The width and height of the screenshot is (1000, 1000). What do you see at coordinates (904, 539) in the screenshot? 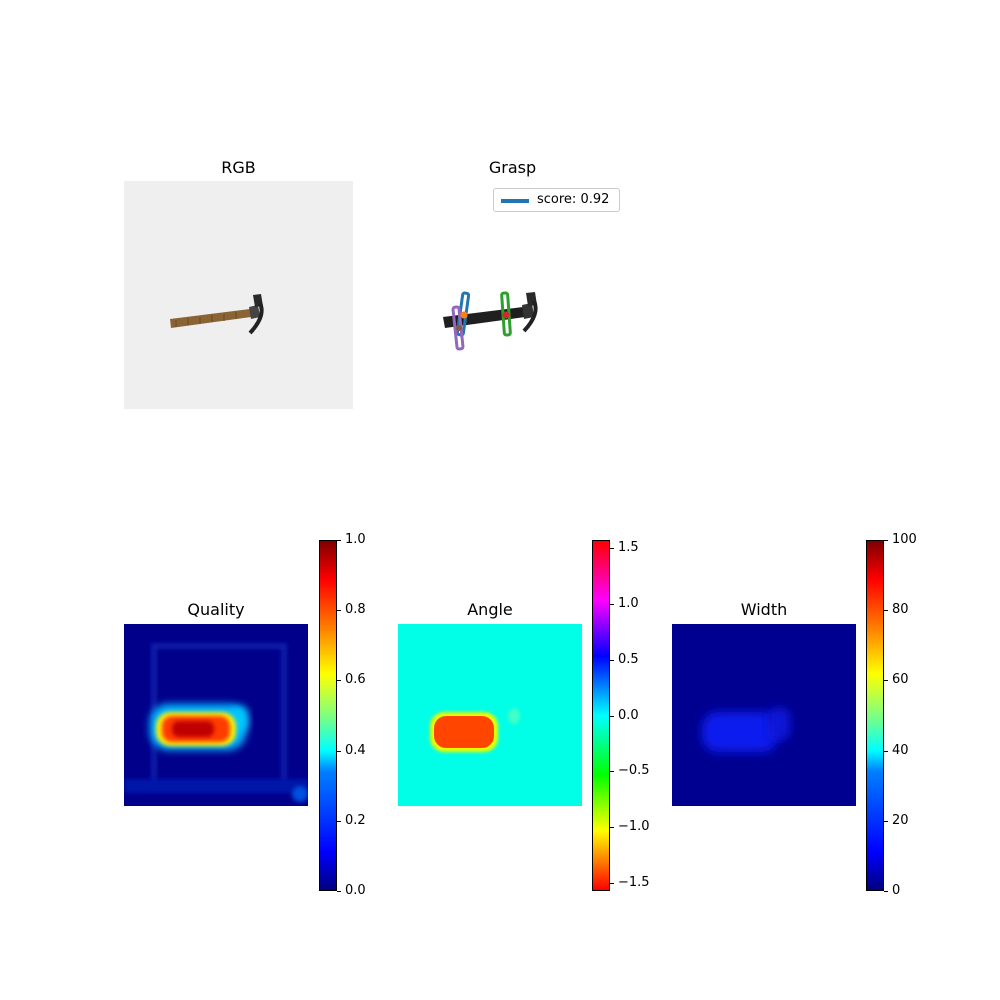
I see `width-tick-label: 100` at bounding box center [904, 539].